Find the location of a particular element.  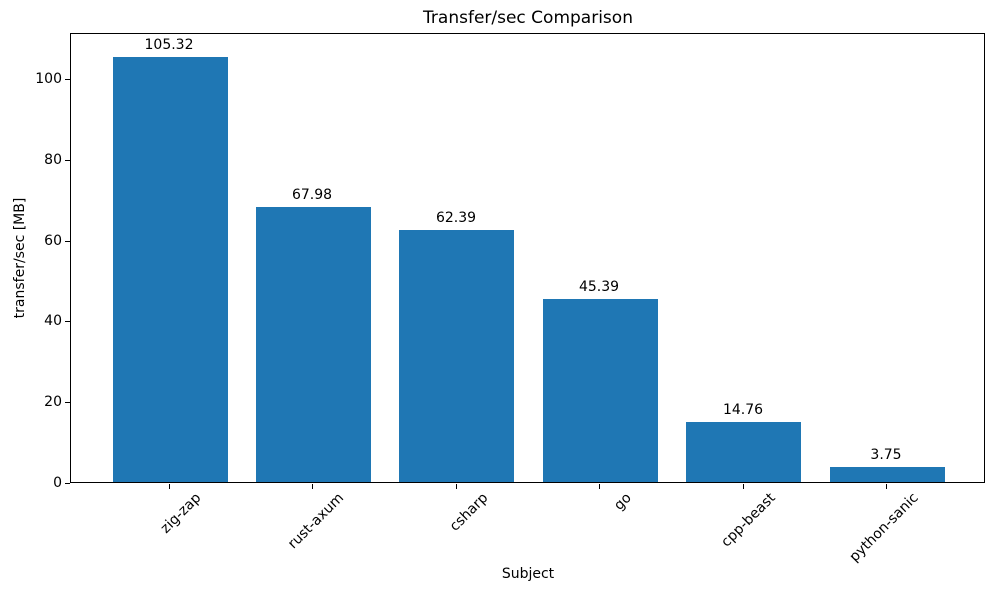

y-tick-label: 20 is located at coordinates (53, 402).